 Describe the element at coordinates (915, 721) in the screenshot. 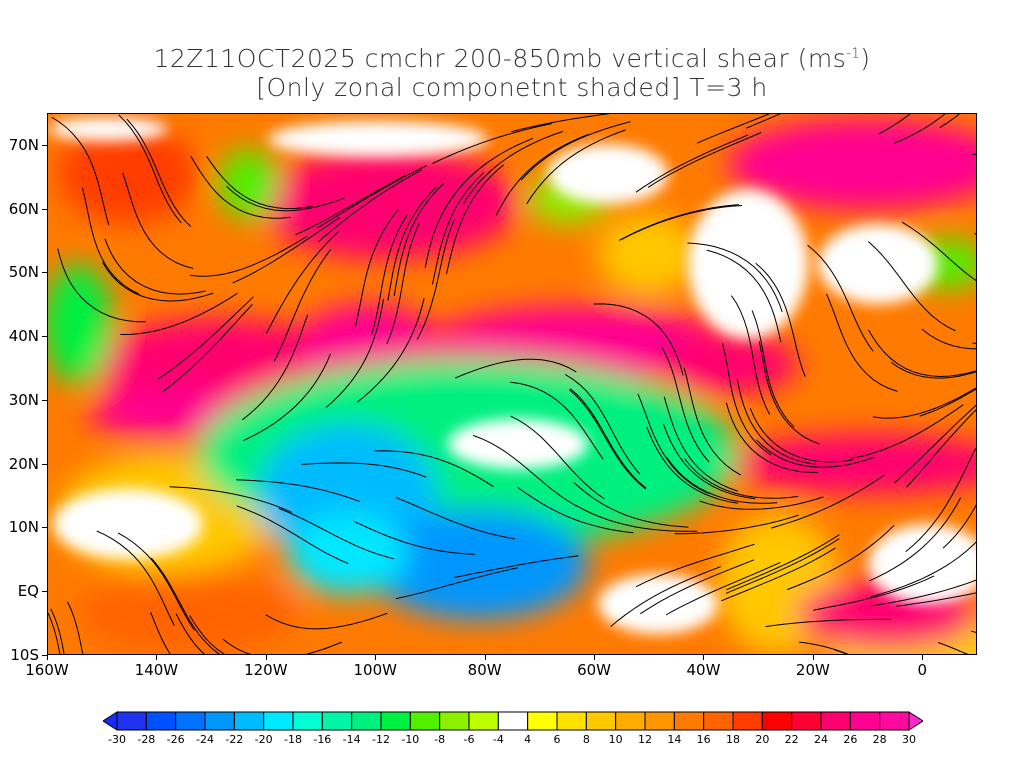

I see `colorbar-over-arrow` at that location.